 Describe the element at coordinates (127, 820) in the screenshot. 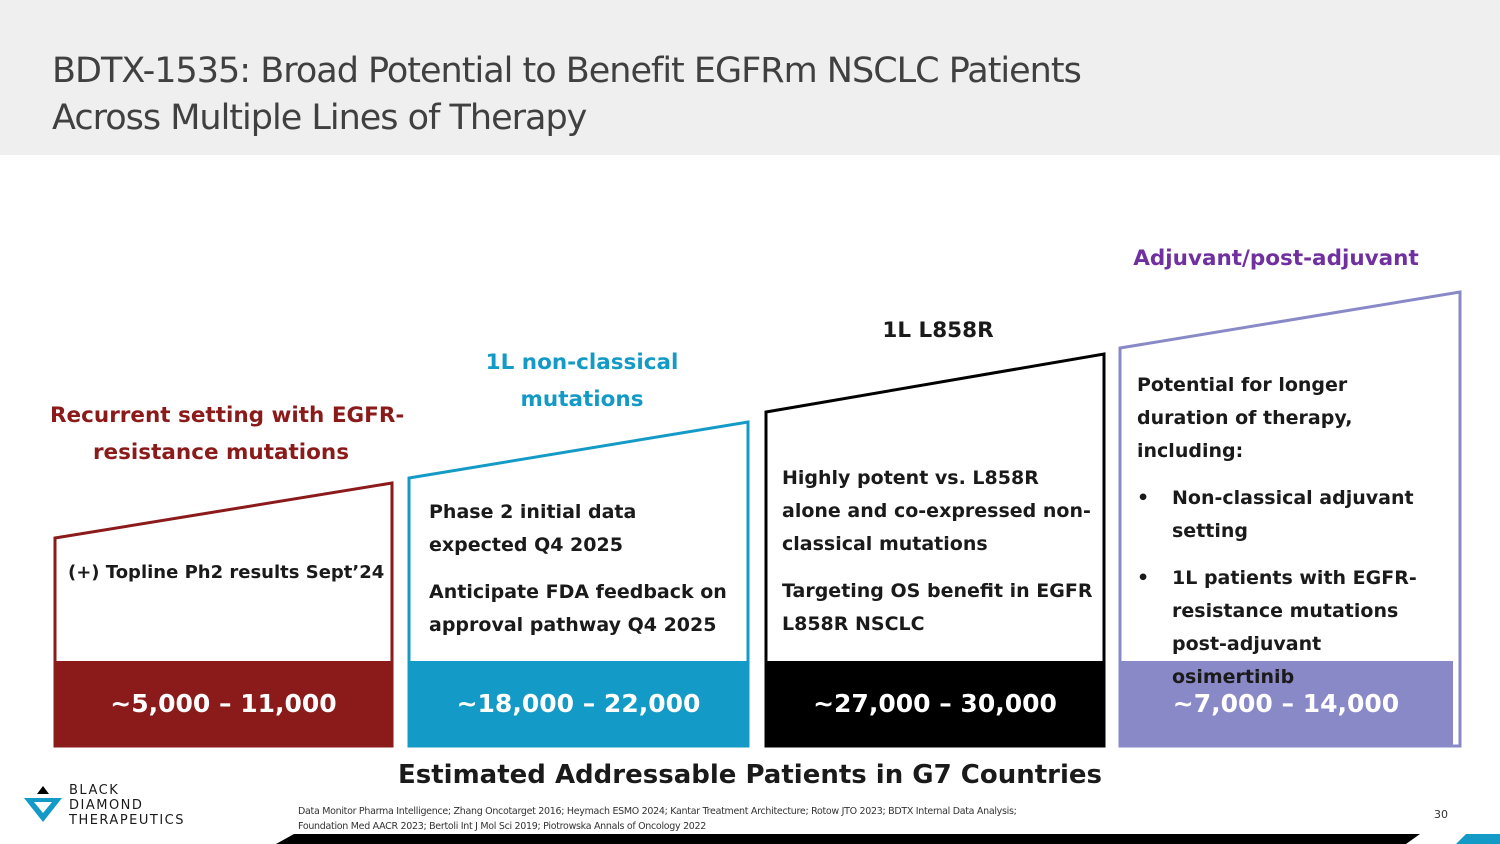

I see `logo-line-3: THERAPEUTICS` at that location.